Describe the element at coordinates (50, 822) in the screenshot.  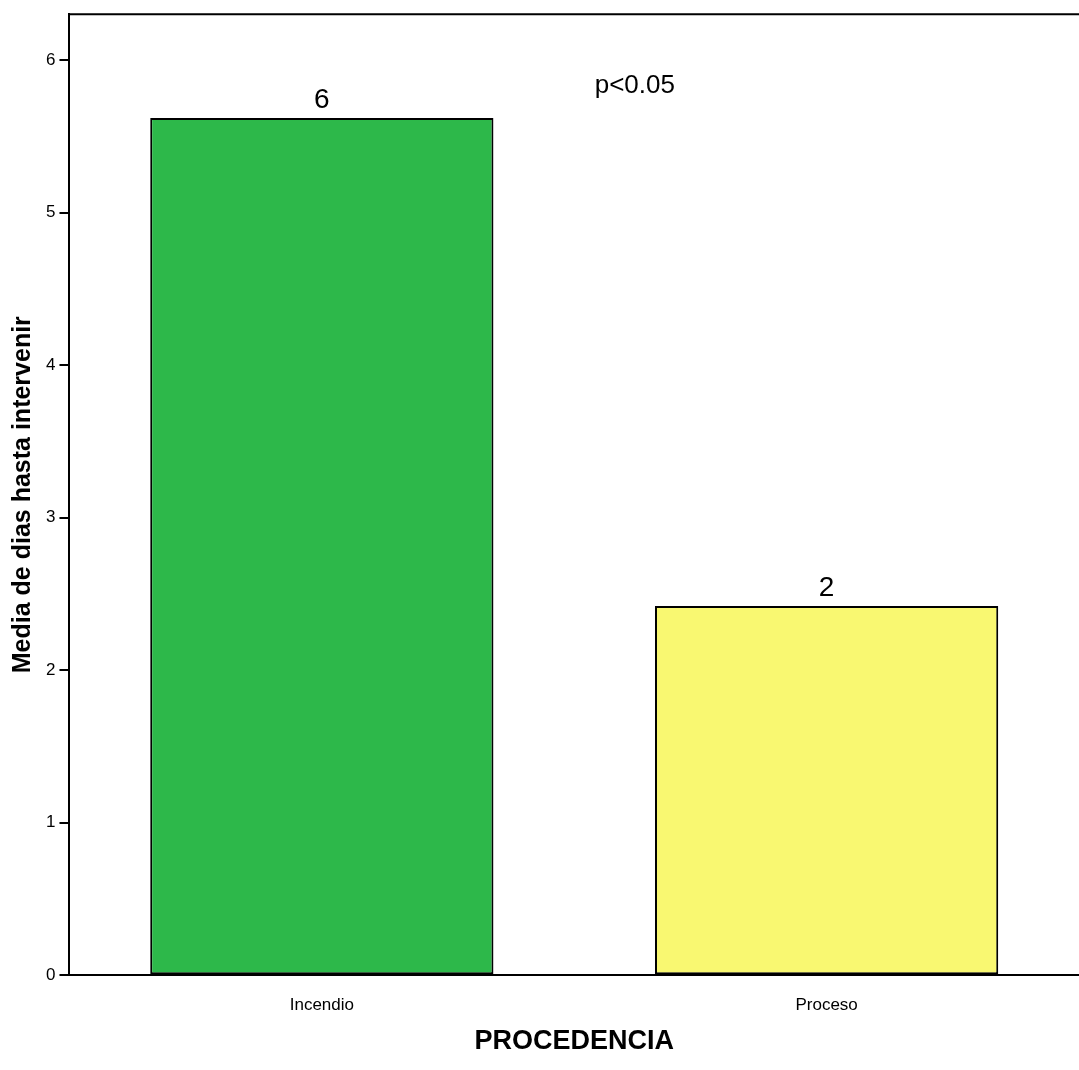
I see `y-tick-label: 1` at that location.